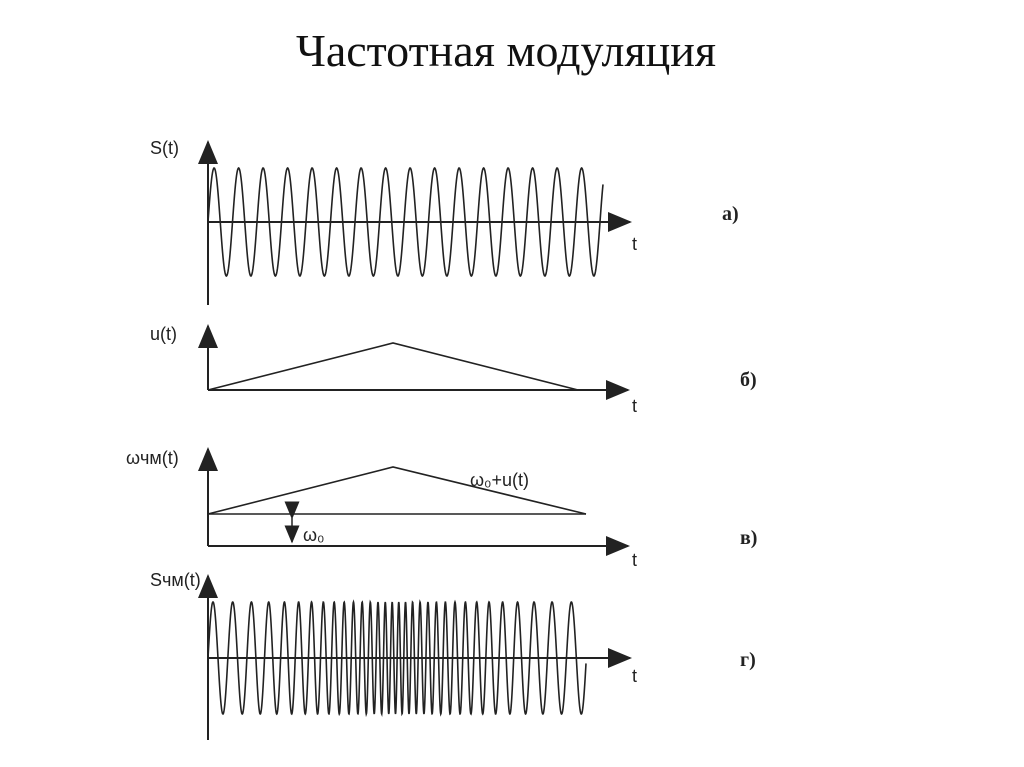  Describe the element at coordinates (748, 380) in the screenshot. I see `panel-tag: б)` at that location.